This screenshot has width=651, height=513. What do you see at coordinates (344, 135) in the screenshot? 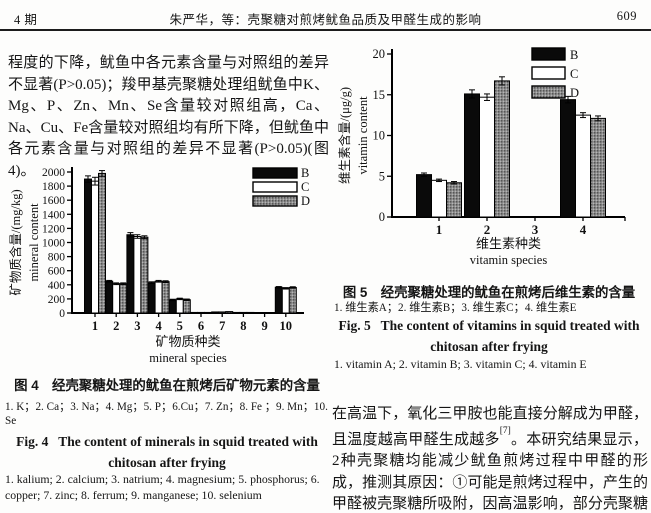
I see `svg-text: 维生素含量/(μg/g)` at bounding box center [344, 135].